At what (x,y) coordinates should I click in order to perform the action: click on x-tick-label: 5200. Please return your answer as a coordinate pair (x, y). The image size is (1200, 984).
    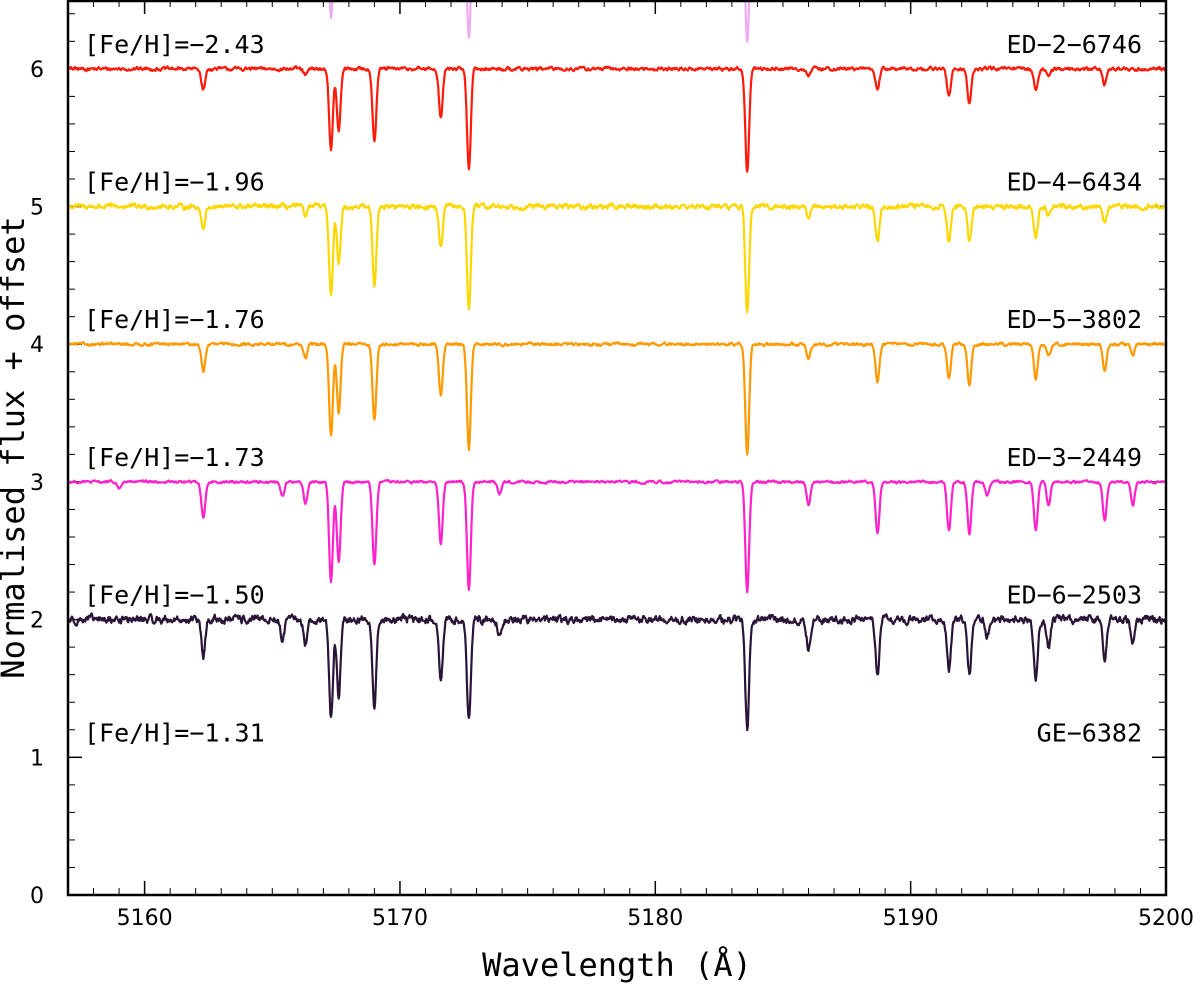
    Looking at the image, I should click on (1166, 918).